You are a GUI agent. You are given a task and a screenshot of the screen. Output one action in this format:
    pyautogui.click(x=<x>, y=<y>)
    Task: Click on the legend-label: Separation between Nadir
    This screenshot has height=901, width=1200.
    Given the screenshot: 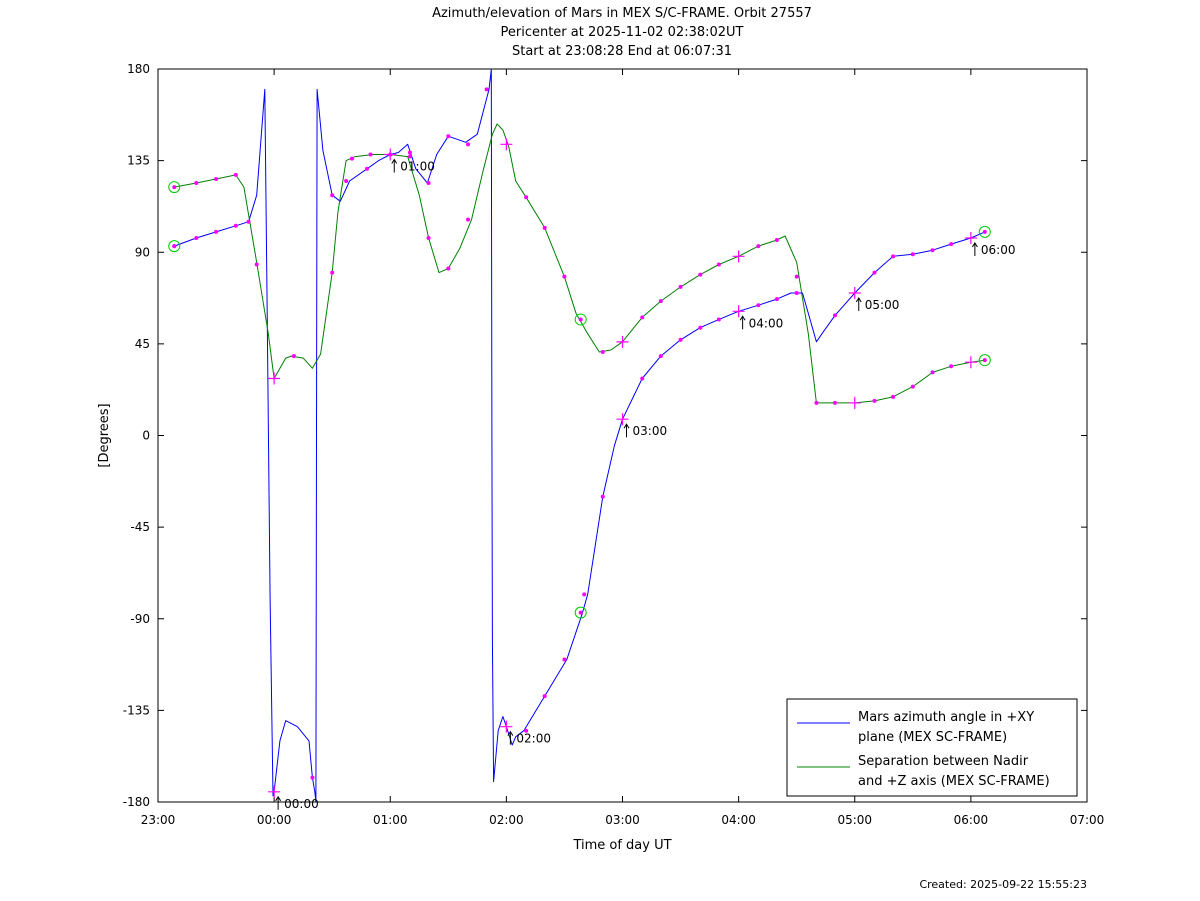 What is the action you would take?
    pyautogui.click(x=943, y=761)
    